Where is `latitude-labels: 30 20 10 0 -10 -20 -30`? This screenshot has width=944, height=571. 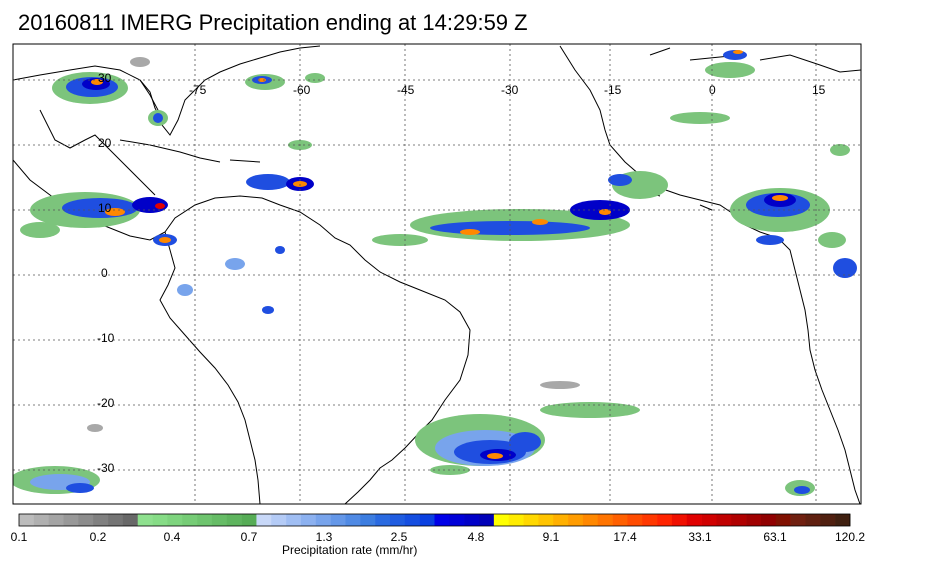 latitude-labels: 30 20 10 0 -10 -20 -30 is located at coordinates (106, 273).